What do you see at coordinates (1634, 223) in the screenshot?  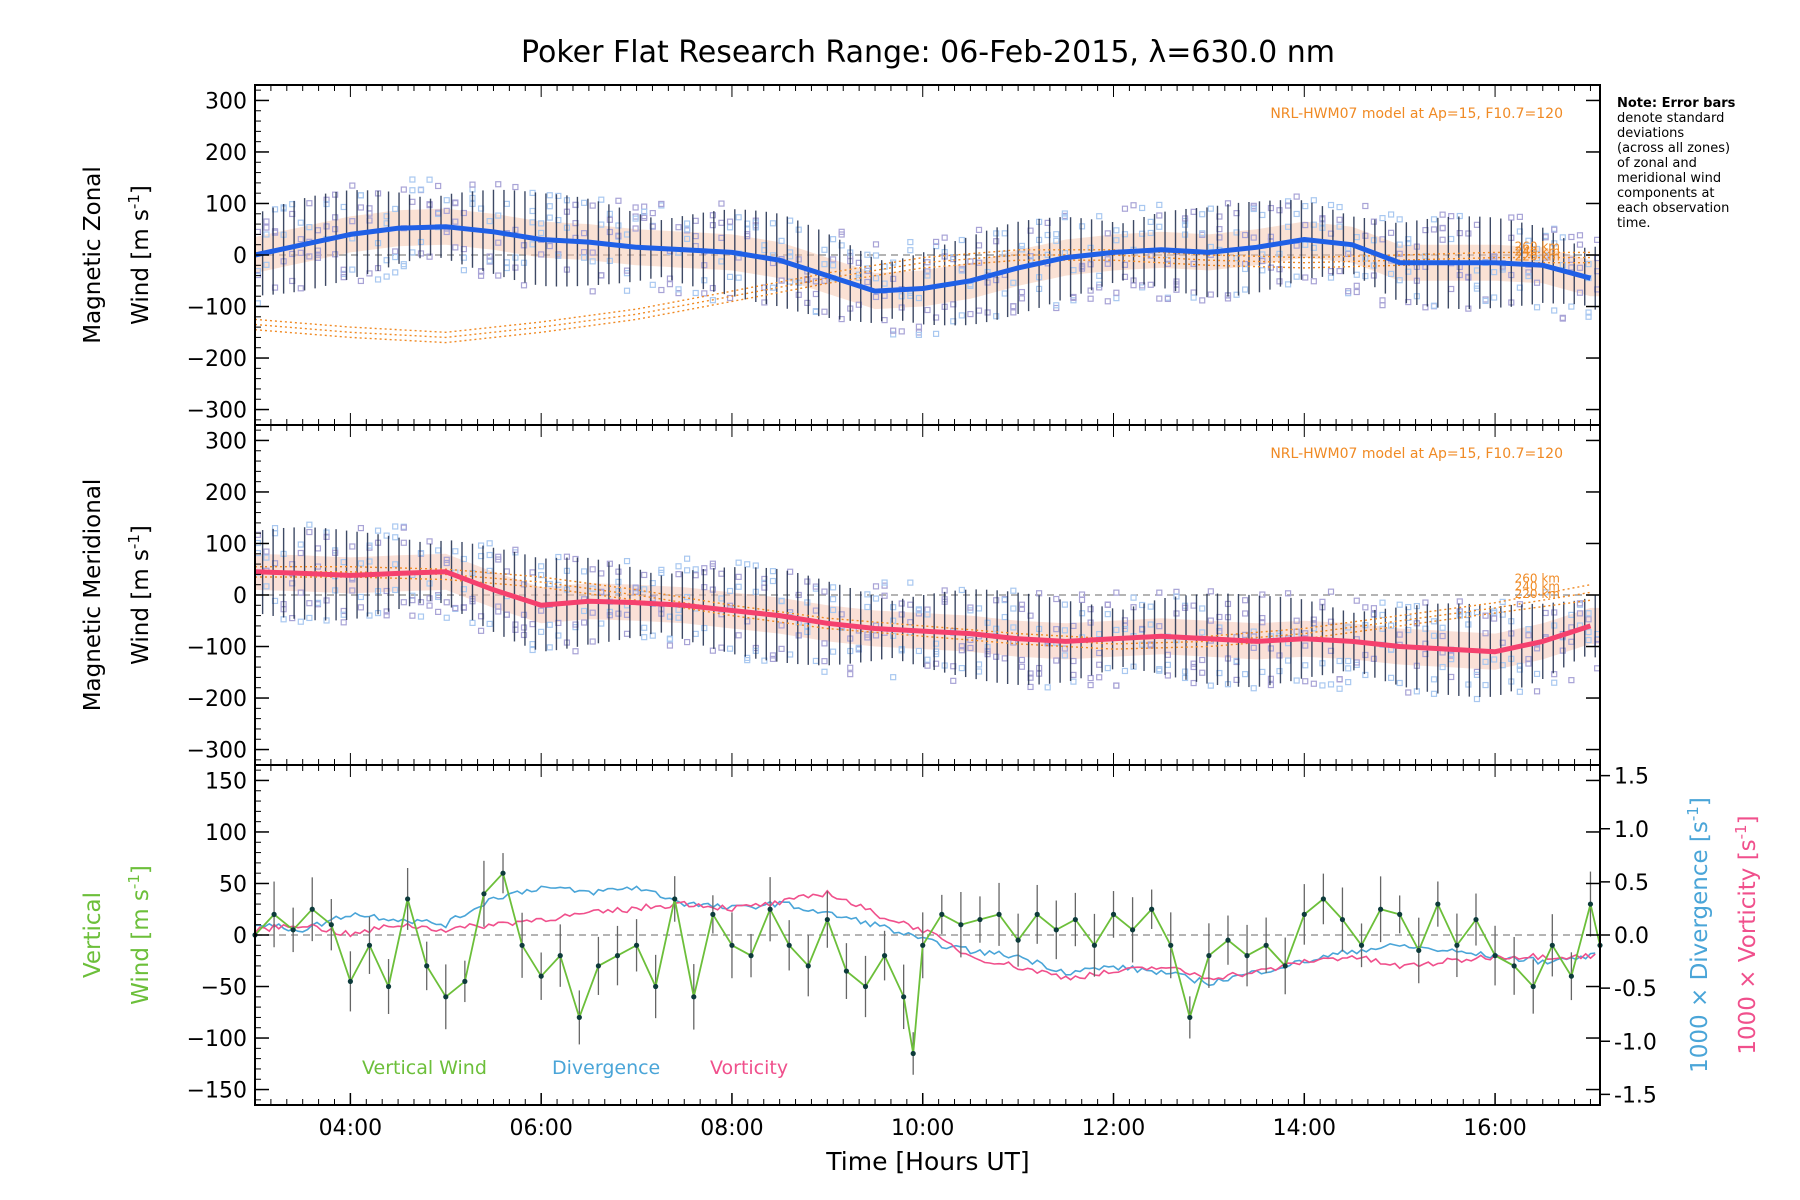 I see `note-line: time.` at bounding box center [1634, 223].